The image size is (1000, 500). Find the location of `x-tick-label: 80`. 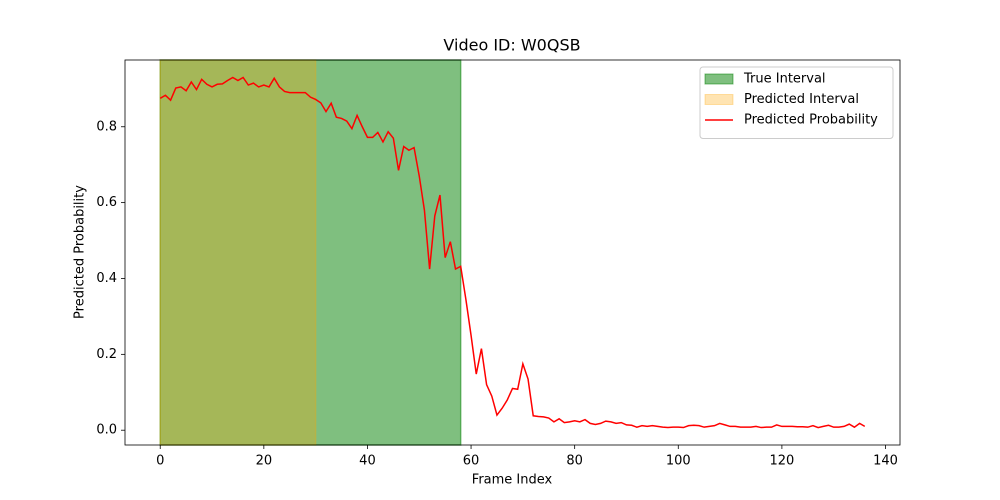

x-tick-label: 80 is located at coordinates (574, 461).